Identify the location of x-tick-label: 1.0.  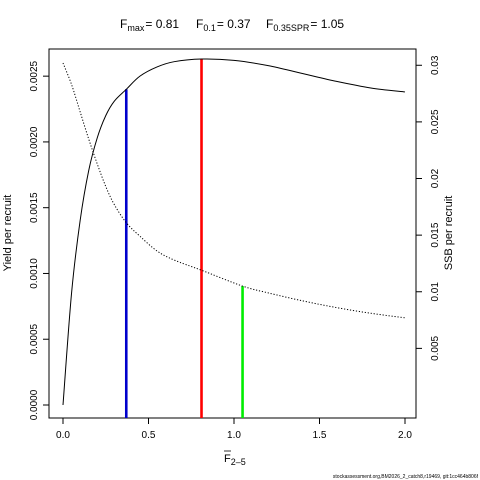
(234, 435).